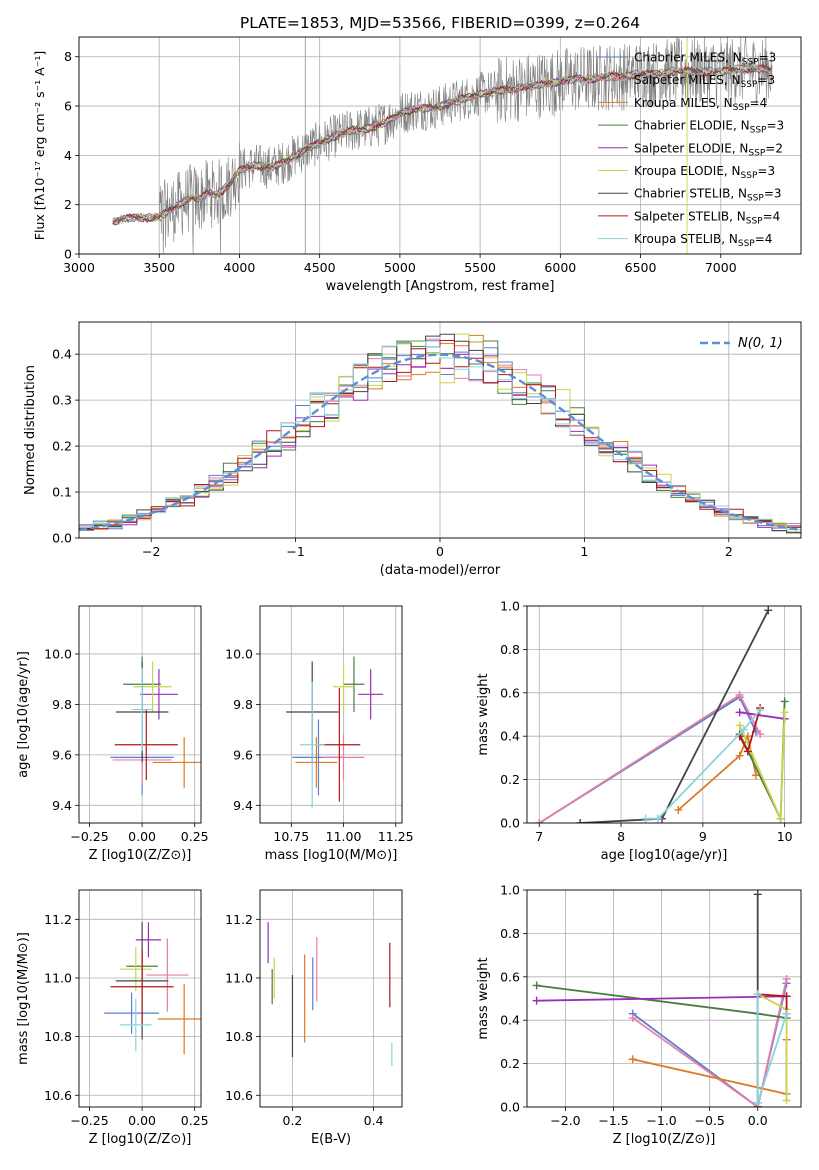 Image resolution: width=819 pixels, height=1170 pixels. I want to click on x-tick-label: 9, so click(703, 836).